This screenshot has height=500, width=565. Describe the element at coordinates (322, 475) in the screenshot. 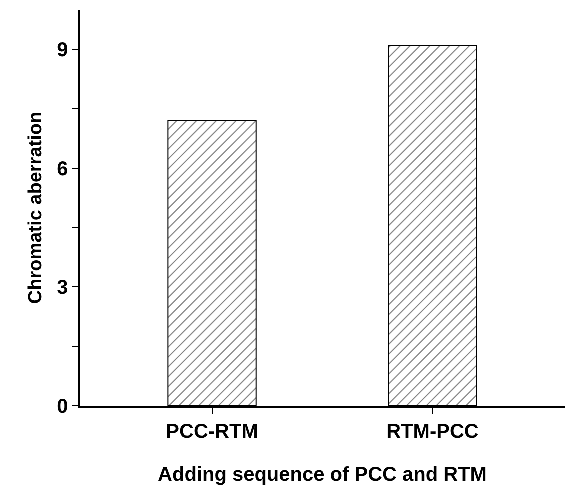

I see `x-axis-title: Adding sequence of PCC and RTM` at that location.